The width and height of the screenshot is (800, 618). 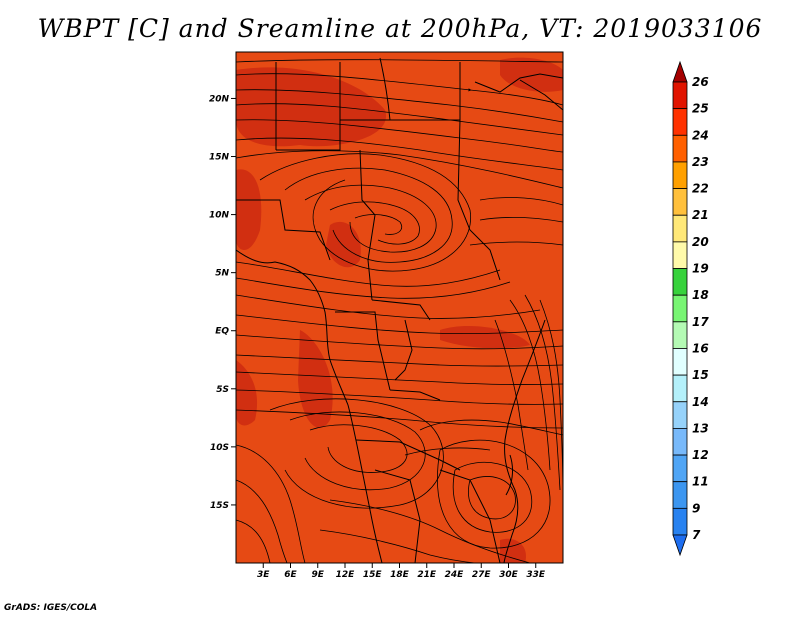 I want to click on lat-tick-label: 10S, so click(x=219, y=448).